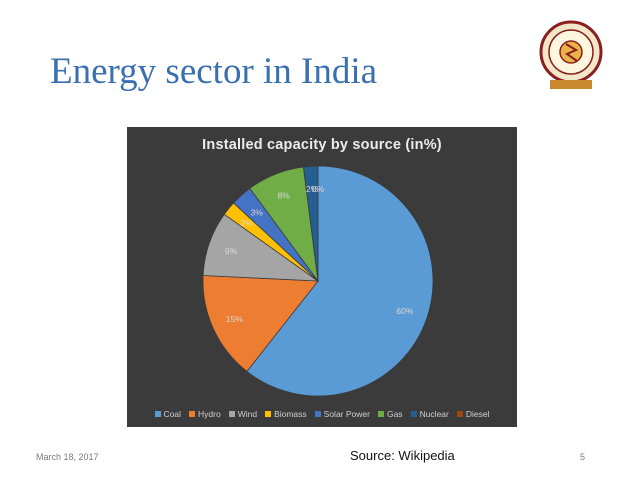 Image resolution: width=638 pixels, height=479 pixels. Describe the element at coordinates (214, 71) in the screenshot. I see `slide-title: Energy sector in India` at that location.